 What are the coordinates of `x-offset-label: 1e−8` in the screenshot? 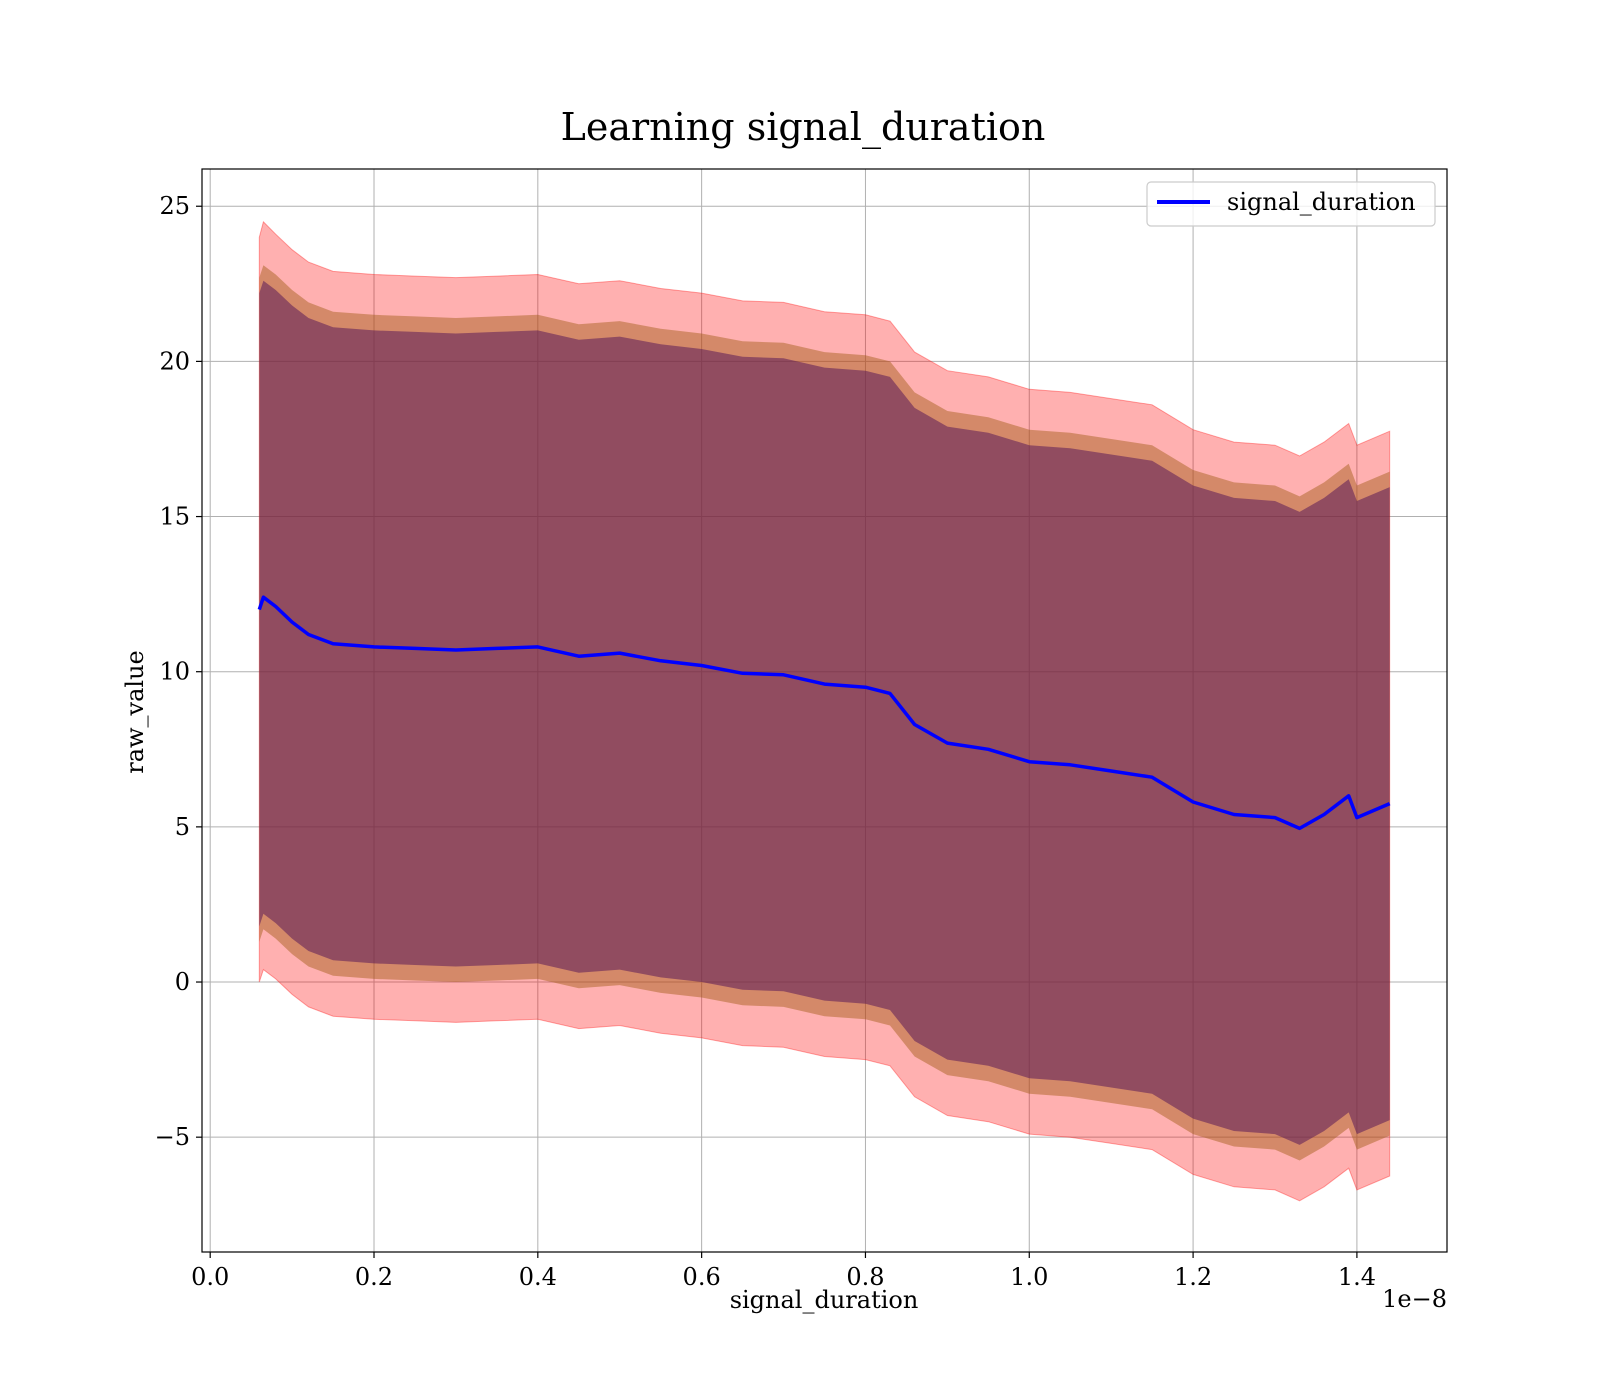 It's located at (1414, 1299).